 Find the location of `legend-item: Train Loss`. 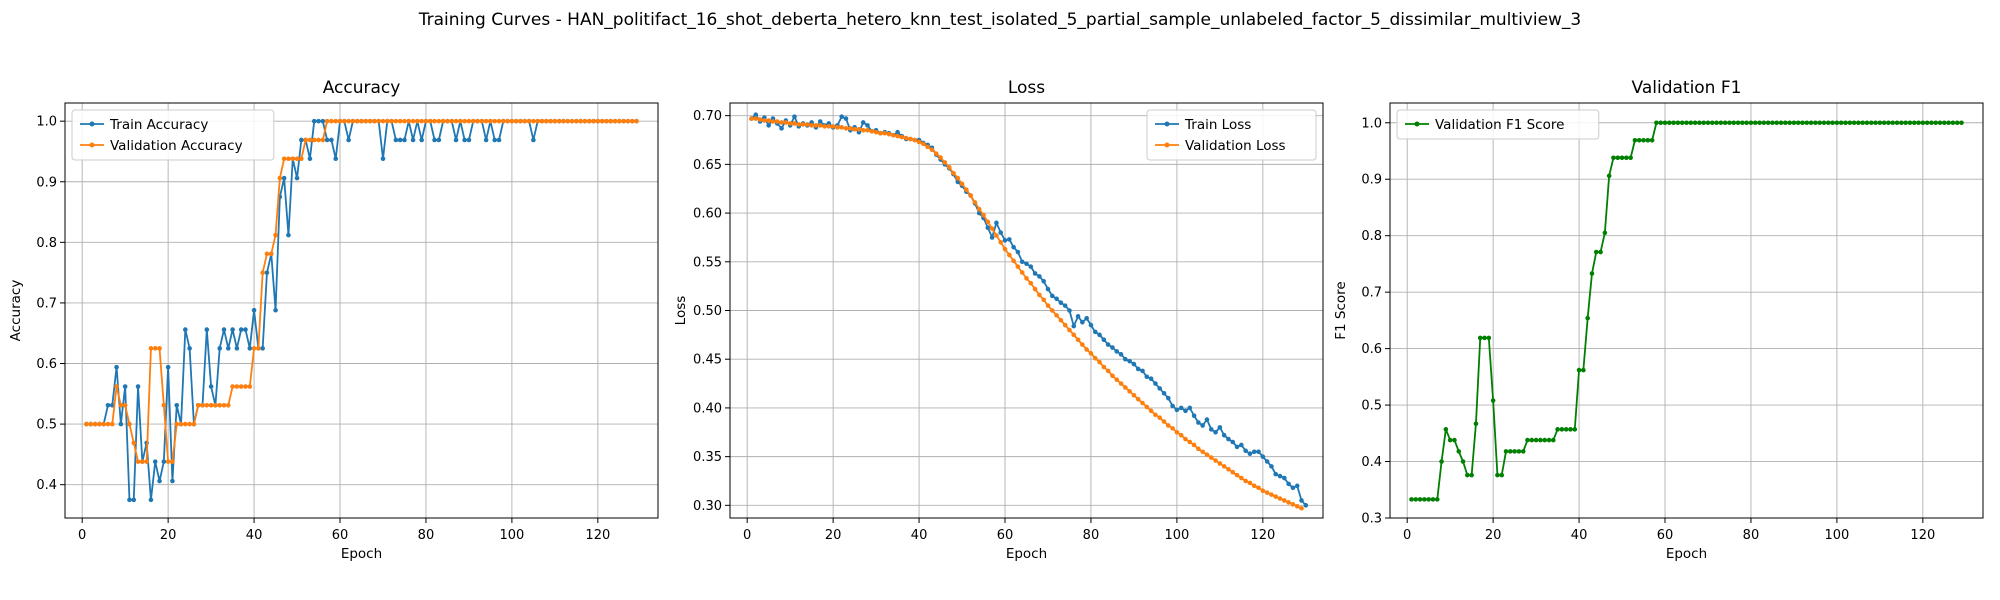

legend-item: Train Loss is located at coordinates (1203, 125).